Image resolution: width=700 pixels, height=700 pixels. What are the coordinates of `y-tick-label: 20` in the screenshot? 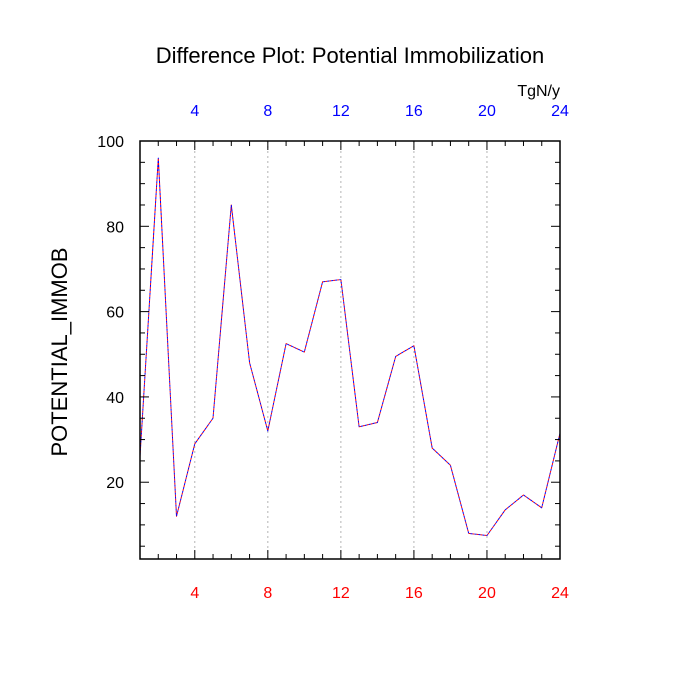 It's located at (115, 483).